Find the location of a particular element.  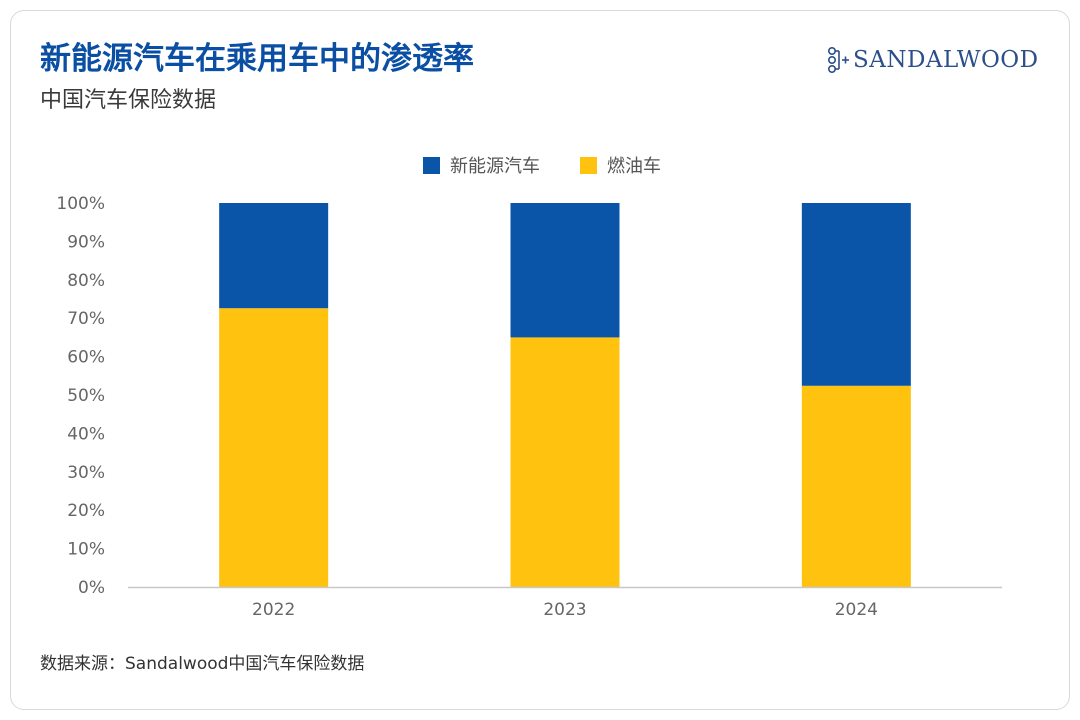

sandalwood-logo-icon is located at coordinates (838, 59).